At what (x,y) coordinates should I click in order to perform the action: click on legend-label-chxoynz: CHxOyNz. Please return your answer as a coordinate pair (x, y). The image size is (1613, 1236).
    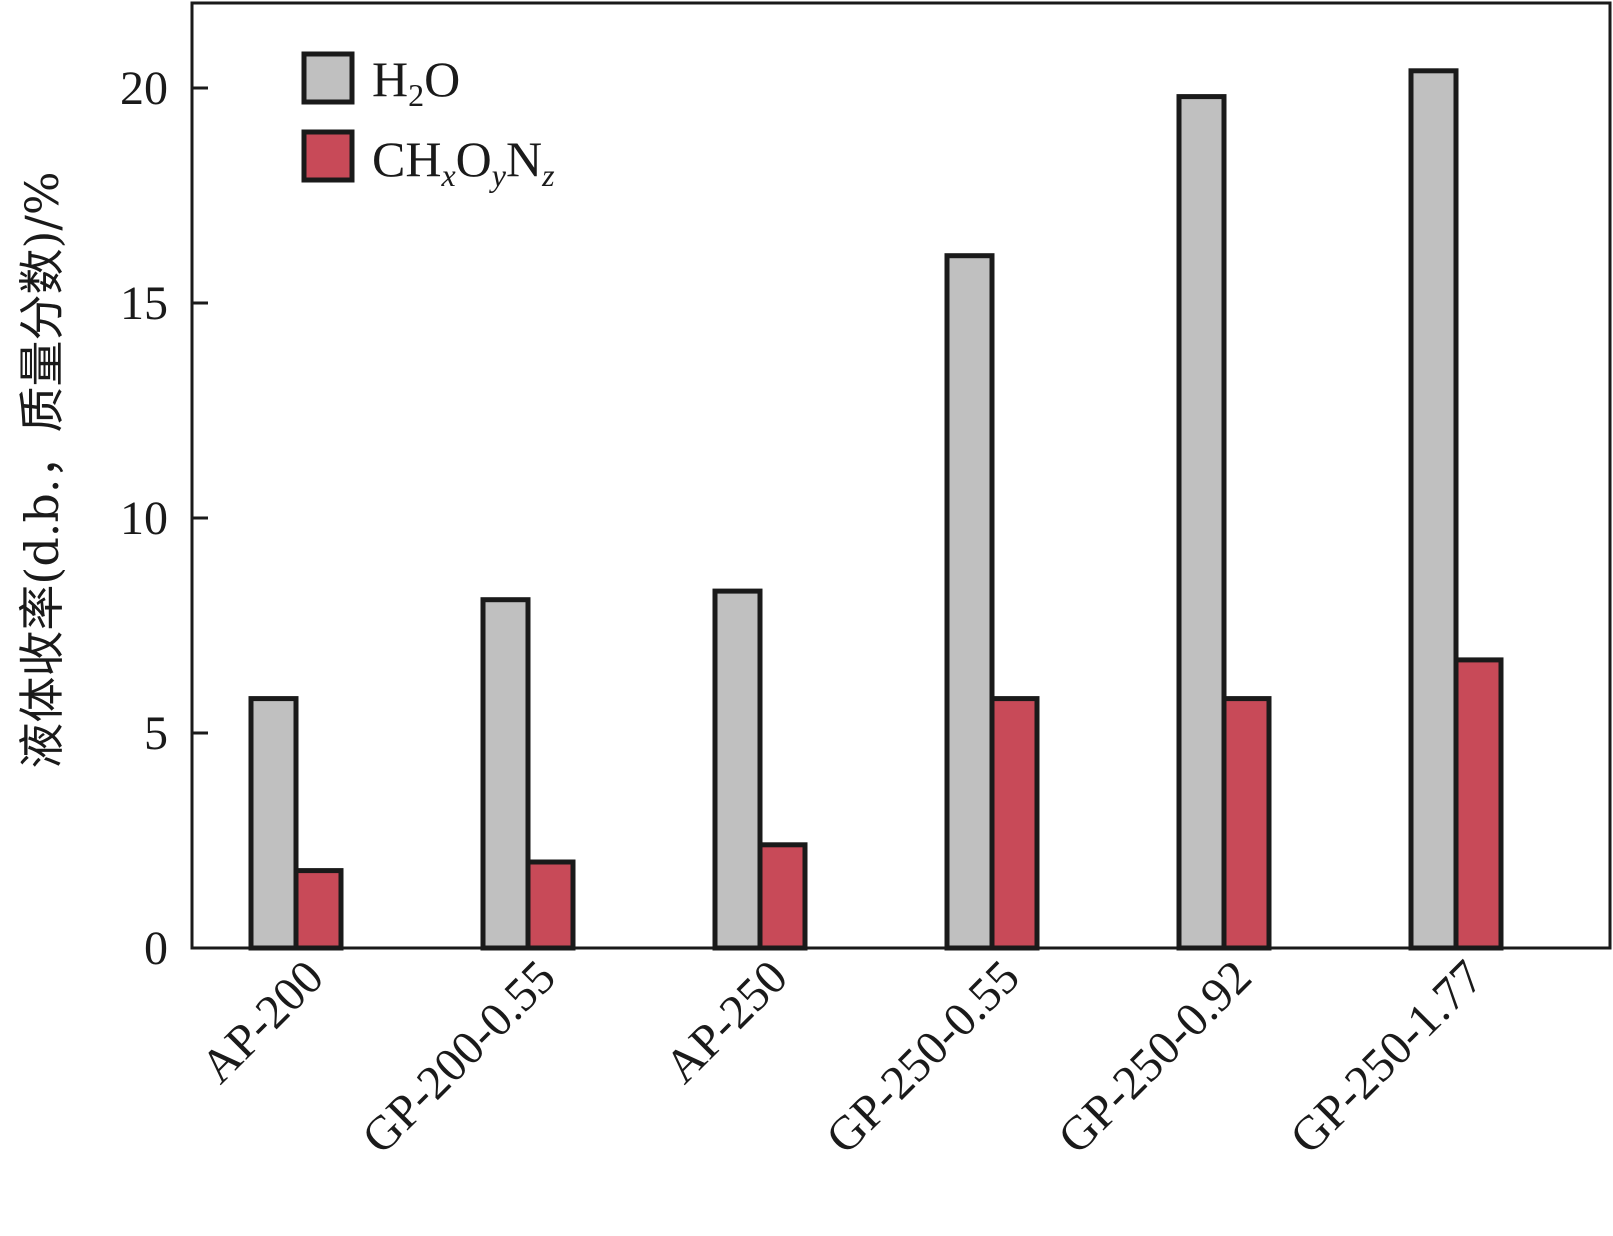
    Looking at the image, I should click on (463, 162).